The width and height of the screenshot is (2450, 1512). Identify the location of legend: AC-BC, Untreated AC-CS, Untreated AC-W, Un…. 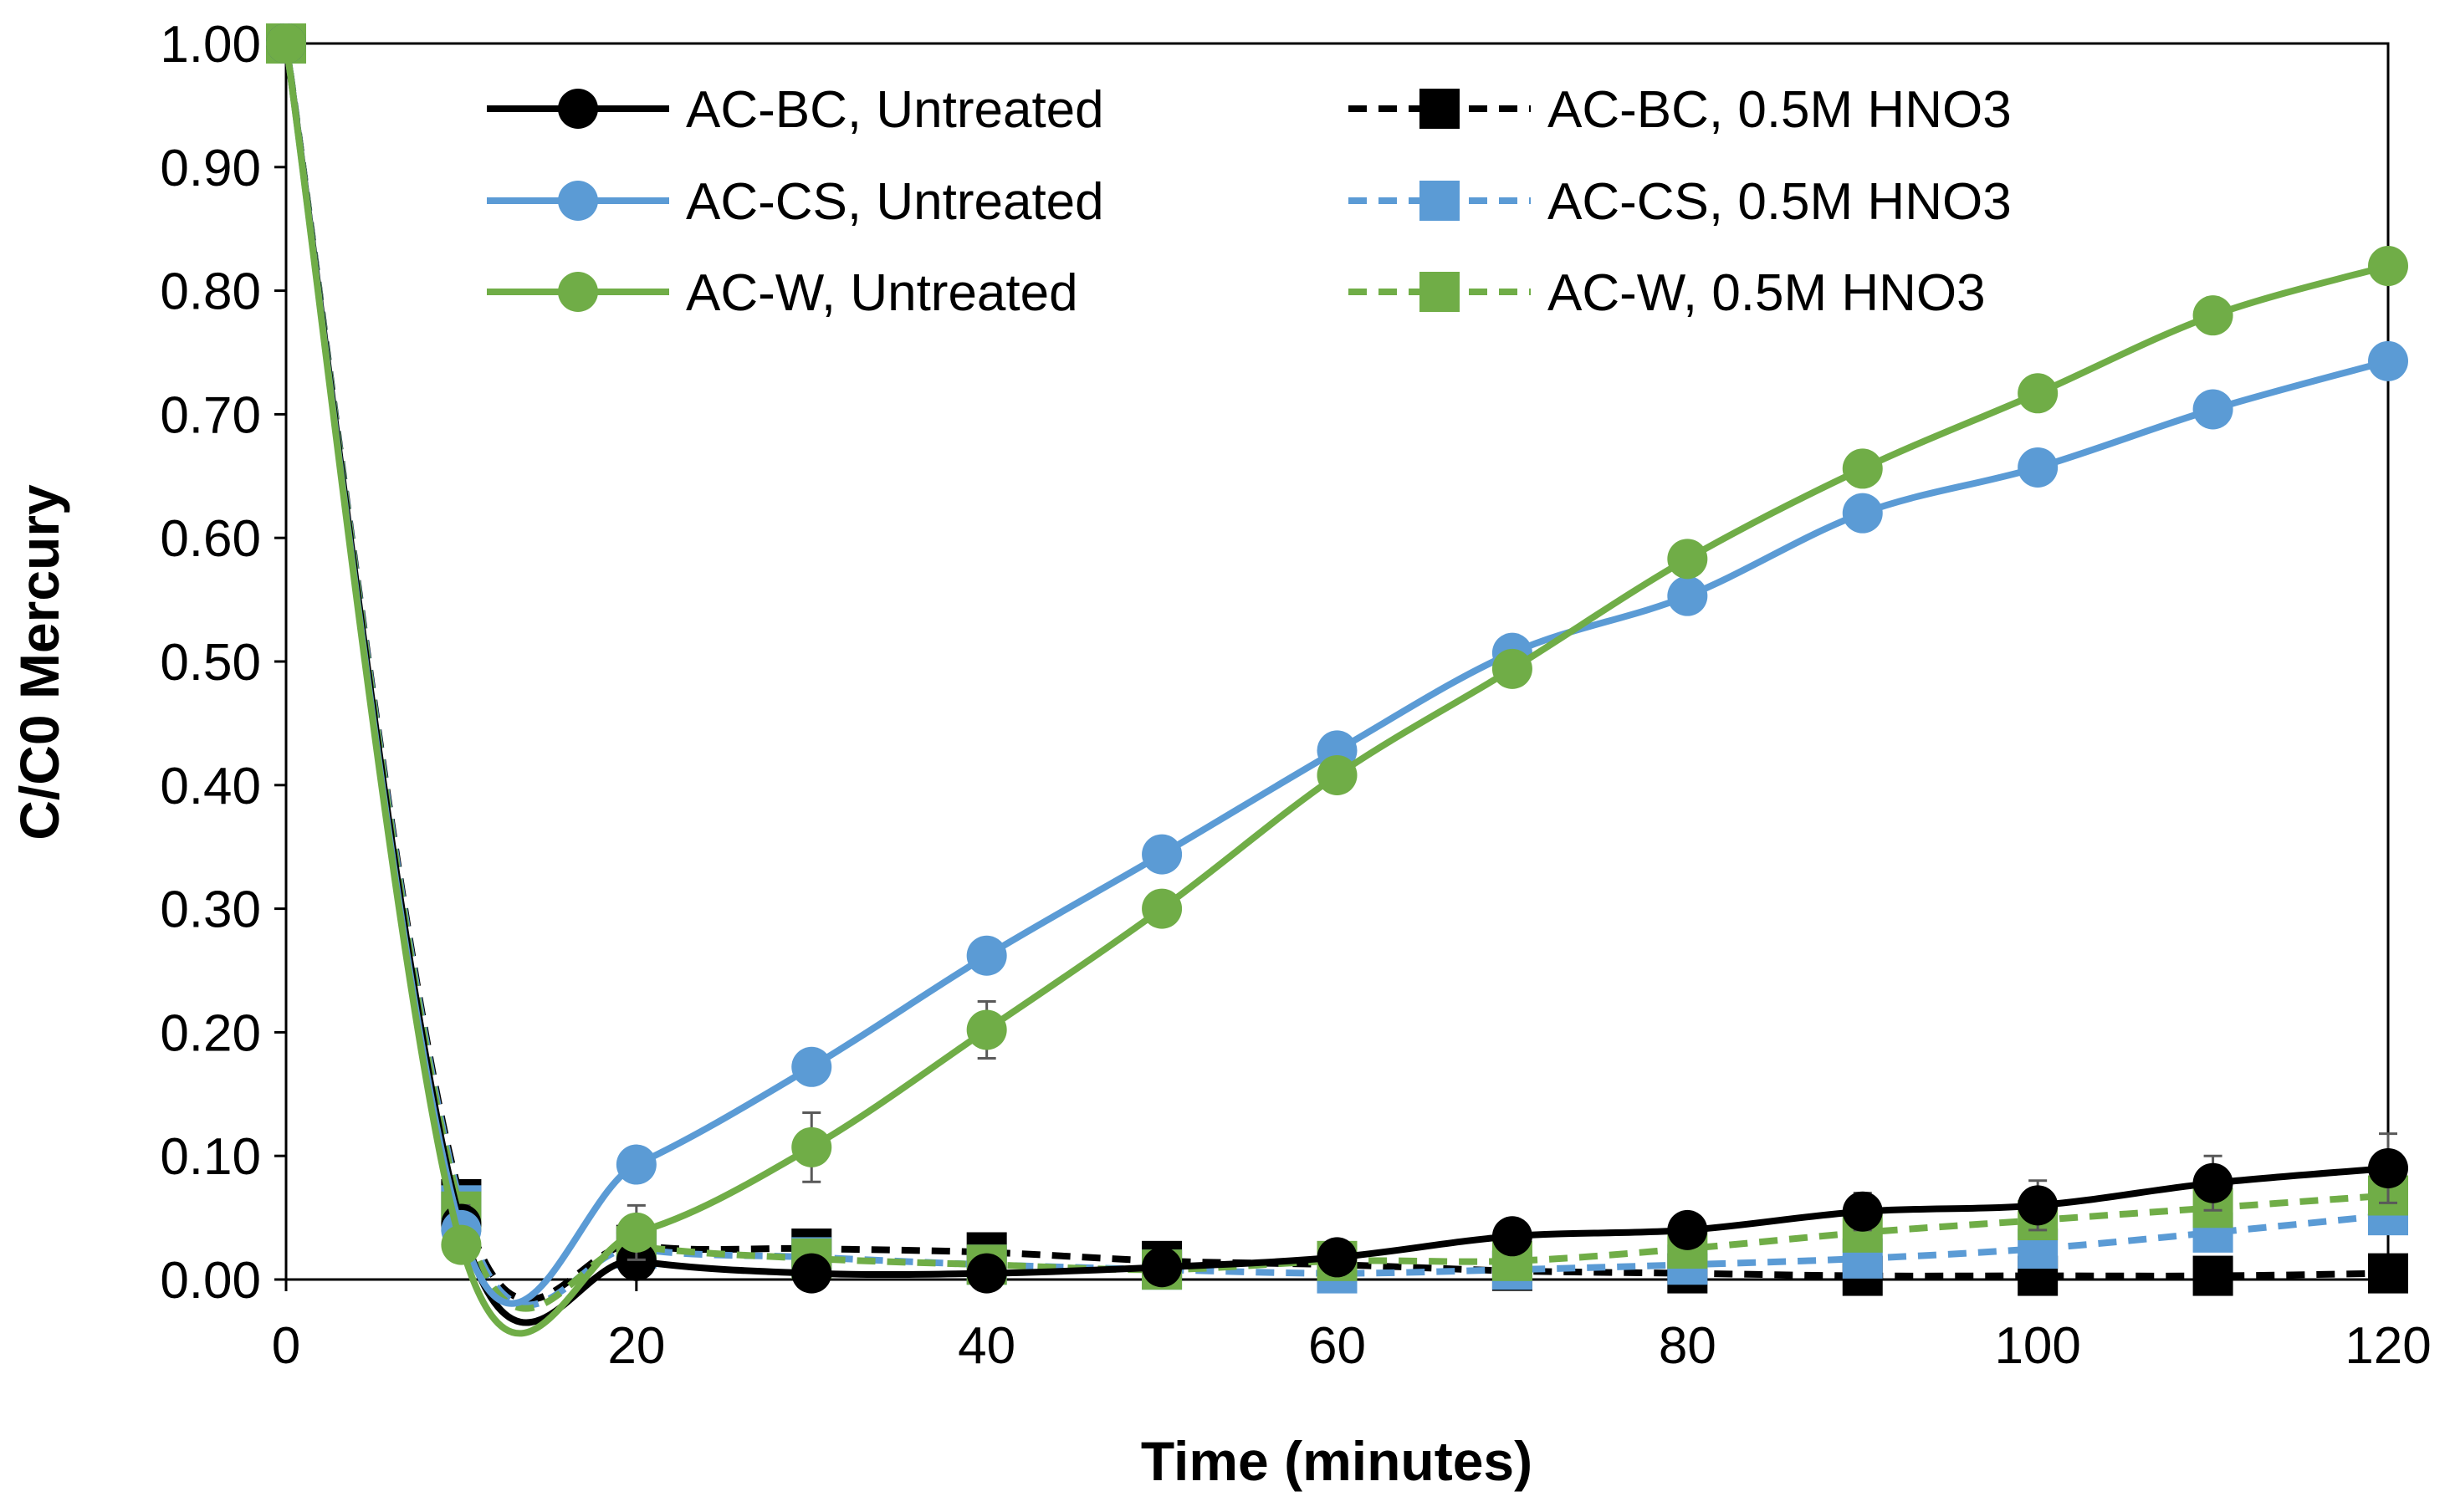
(1249, 201).